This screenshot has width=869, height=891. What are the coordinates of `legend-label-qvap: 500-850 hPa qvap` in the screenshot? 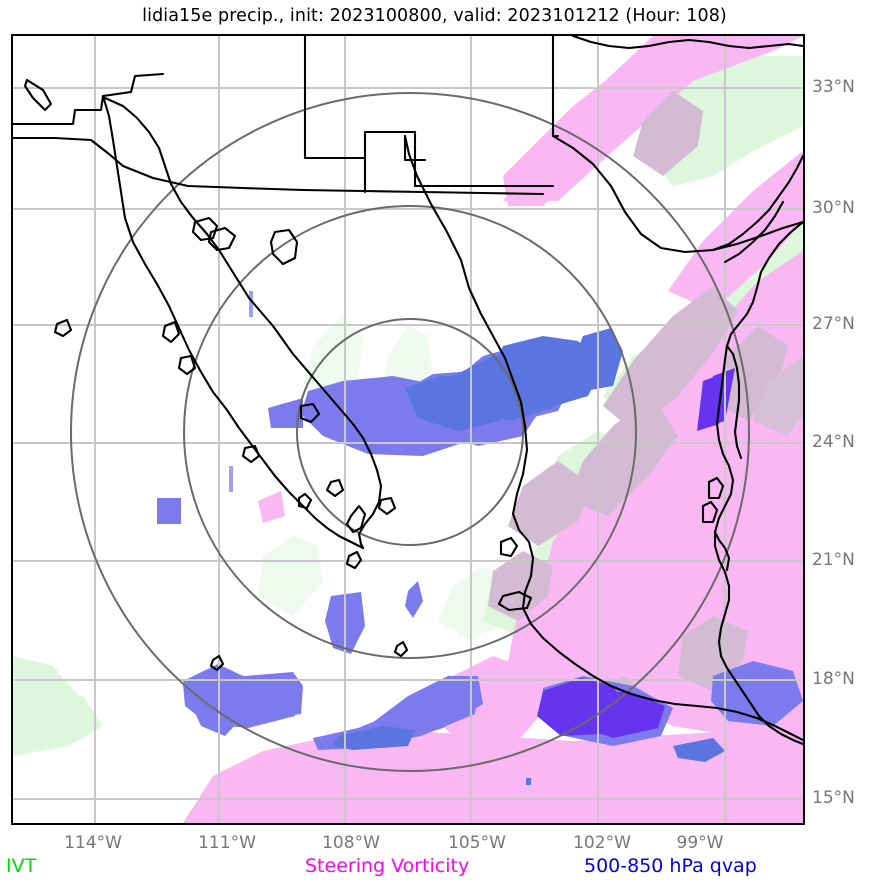 It's located at (670, 866).